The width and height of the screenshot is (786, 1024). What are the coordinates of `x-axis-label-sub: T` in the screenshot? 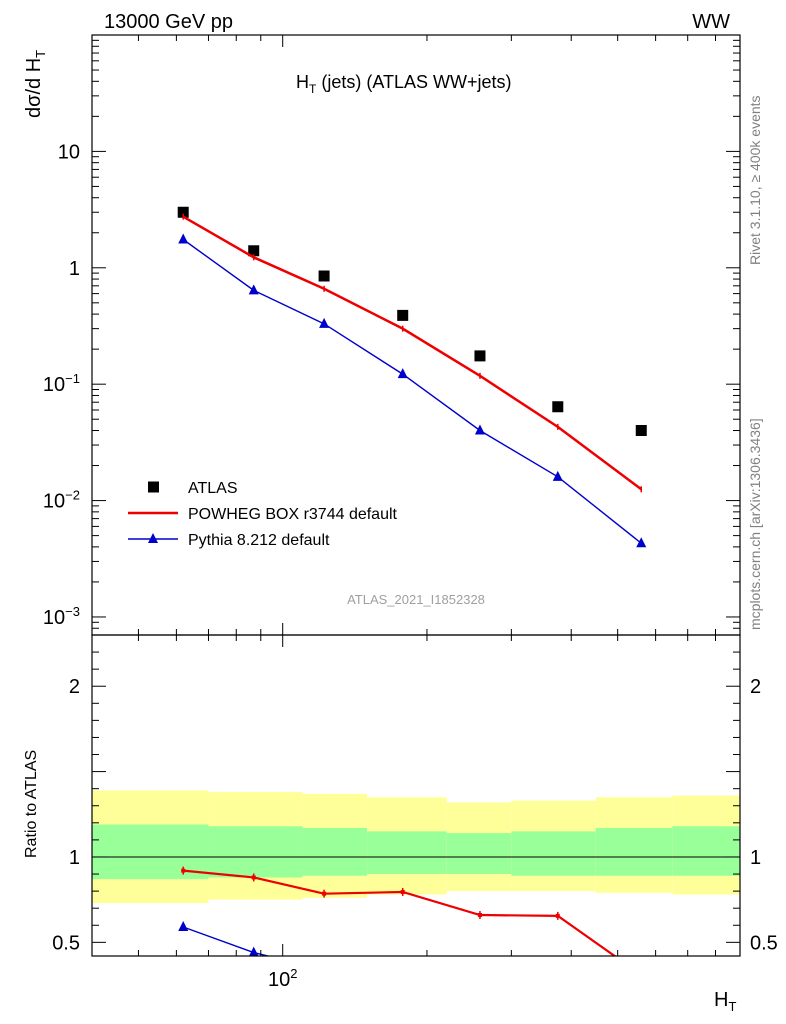 It's located at (732, 1006).